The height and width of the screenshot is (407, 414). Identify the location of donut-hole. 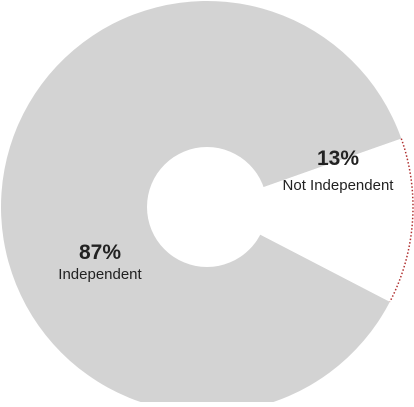
(207, 207).